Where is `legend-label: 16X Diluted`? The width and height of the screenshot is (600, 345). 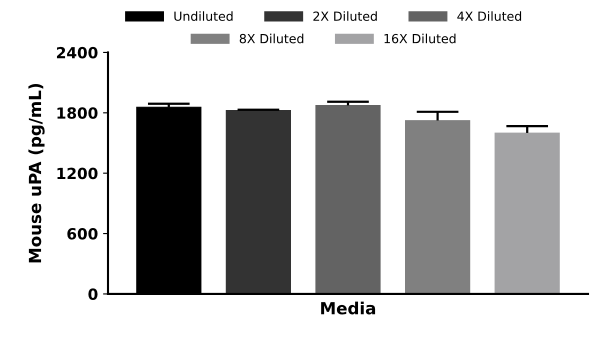 legend-label: 16X Diluted is located at coordinates (420, 39).